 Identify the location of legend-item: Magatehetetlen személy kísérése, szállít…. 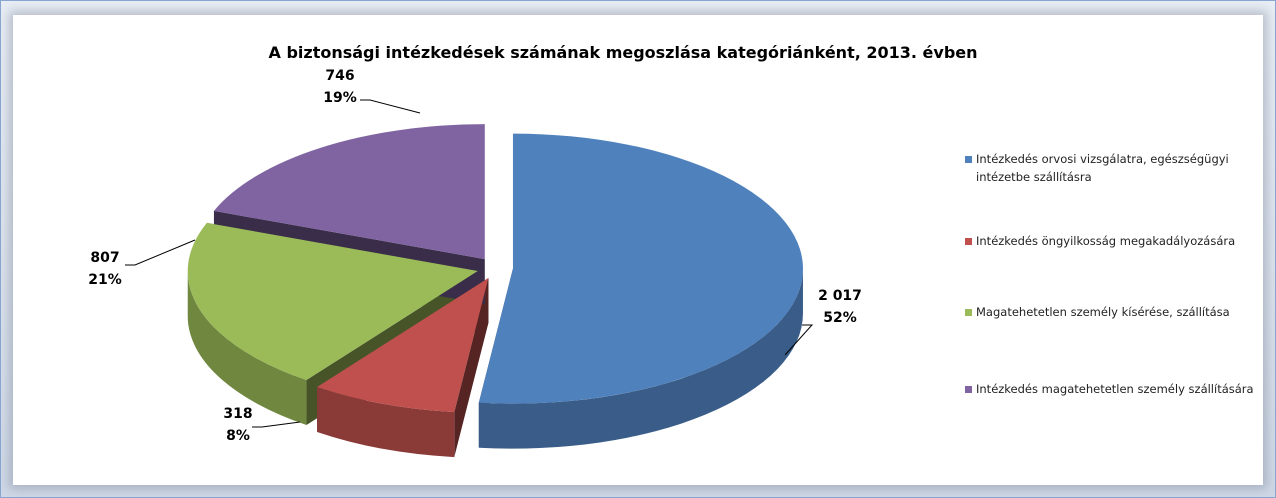
(1110, 312).